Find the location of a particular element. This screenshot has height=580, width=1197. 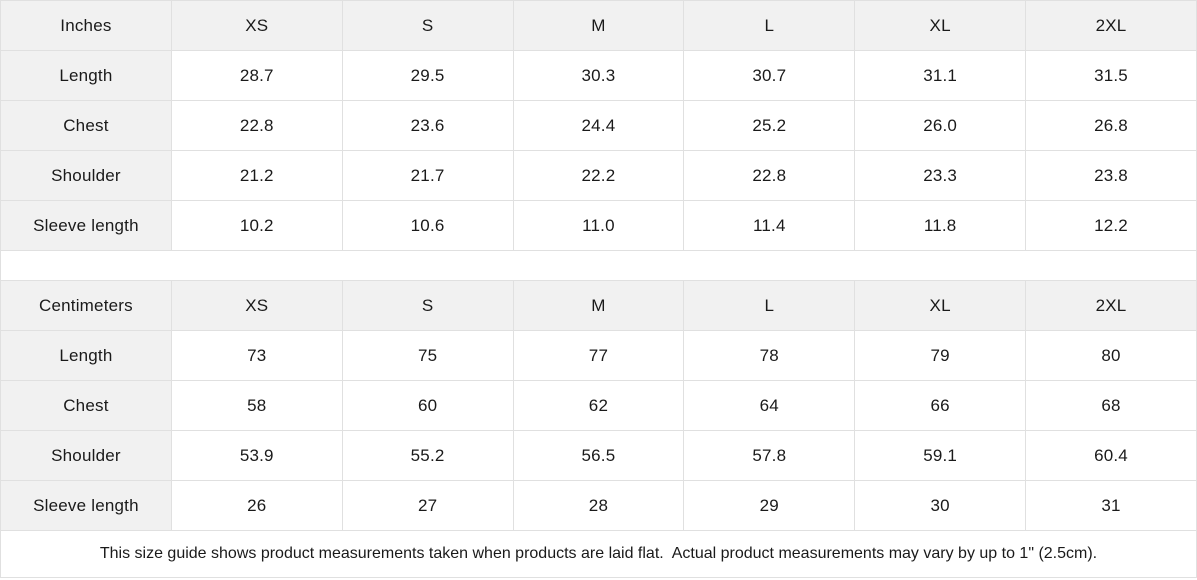

value-cell: 31.1 is located at coordinates (940, 75).